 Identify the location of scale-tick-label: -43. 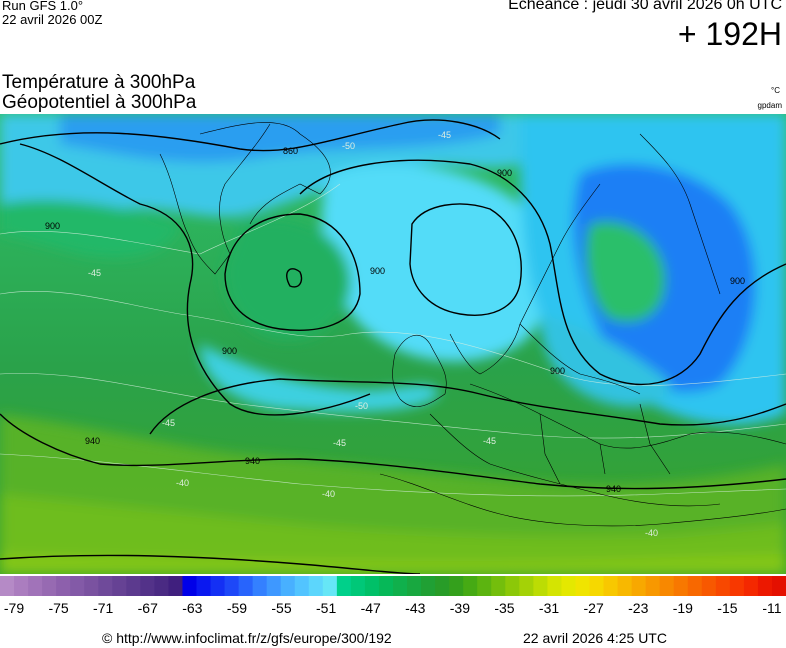
(415, 608).